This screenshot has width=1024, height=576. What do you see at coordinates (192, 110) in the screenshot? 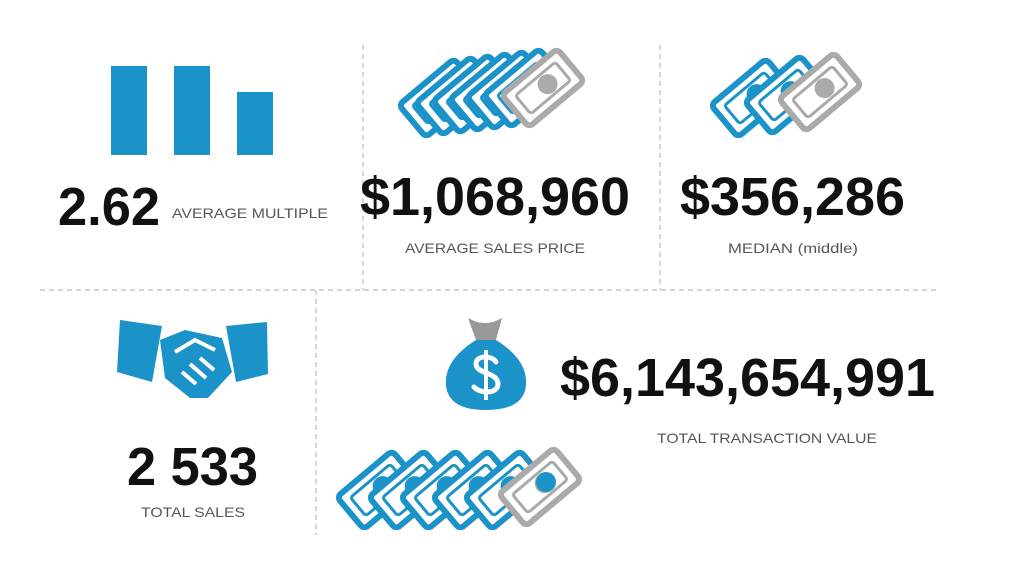
I see `bar-icon` at bounding box center [192, 110].